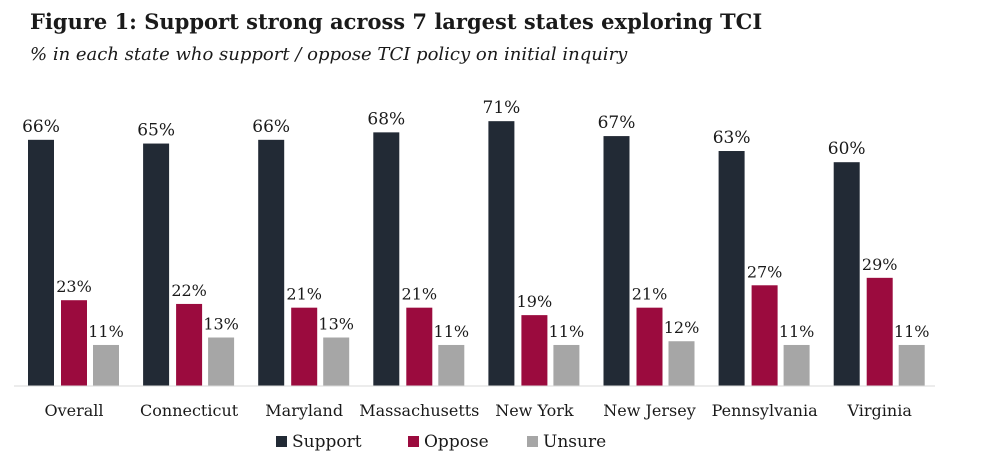  What do you see at coordinates (106, 331) in the screenshot?
I see `data-label-unsure-overall: 11%` at bounding box center [106, 331].